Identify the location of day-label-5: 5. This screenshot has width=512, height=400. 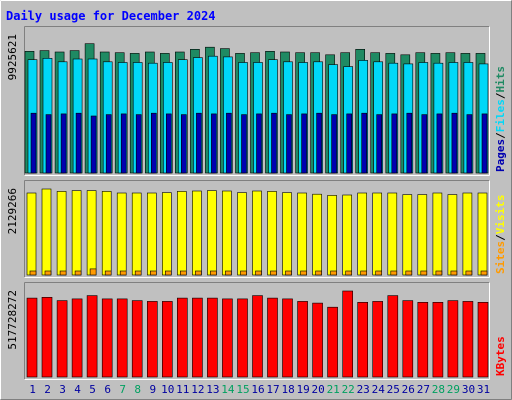
(92, 389).